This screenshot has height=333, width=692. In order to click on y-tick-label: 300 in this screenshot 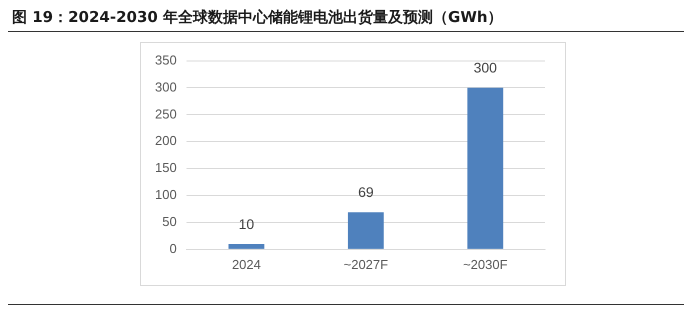, I will do `click(165, 86)`.